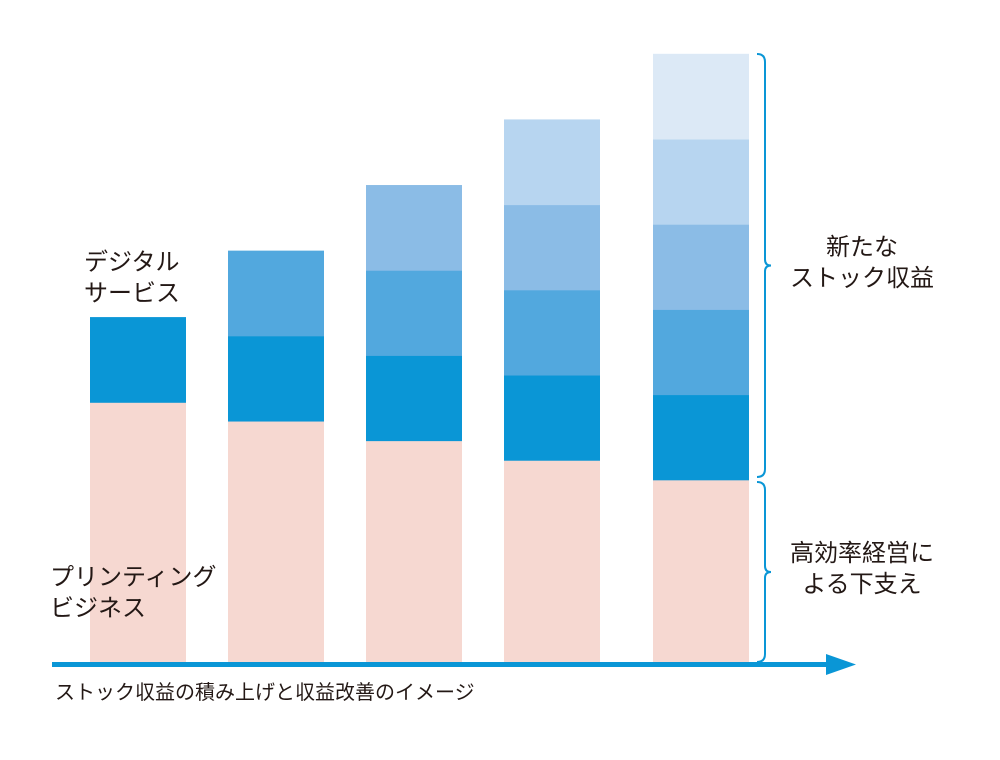 The height and width of the screenshot is (760, 1000). I want to click on label-digital-services: デジタル サービス, so click(132, 277).